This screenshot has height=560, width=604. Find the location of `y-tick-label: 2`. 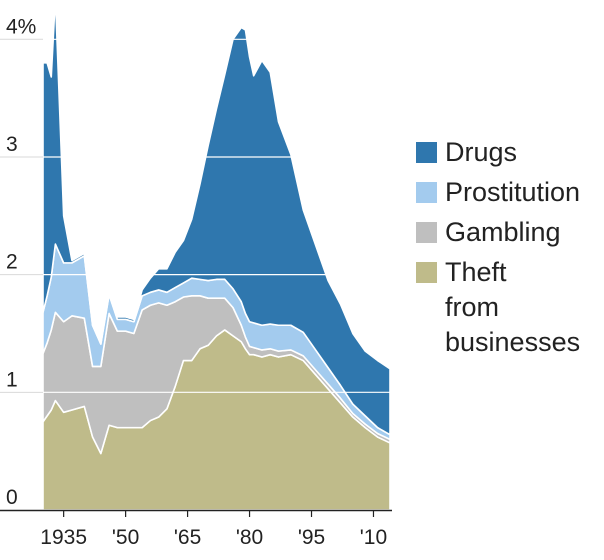

y-tick-label: 2 is located at coordinates (12, 262).